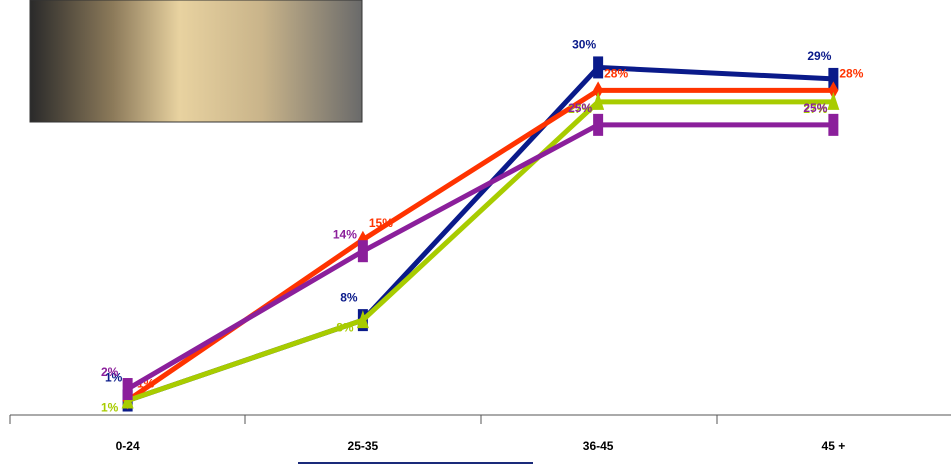  Describe the element at coordinates (363, 446) in the screenshot. I see `x-tick-label: 25-35` at that location.